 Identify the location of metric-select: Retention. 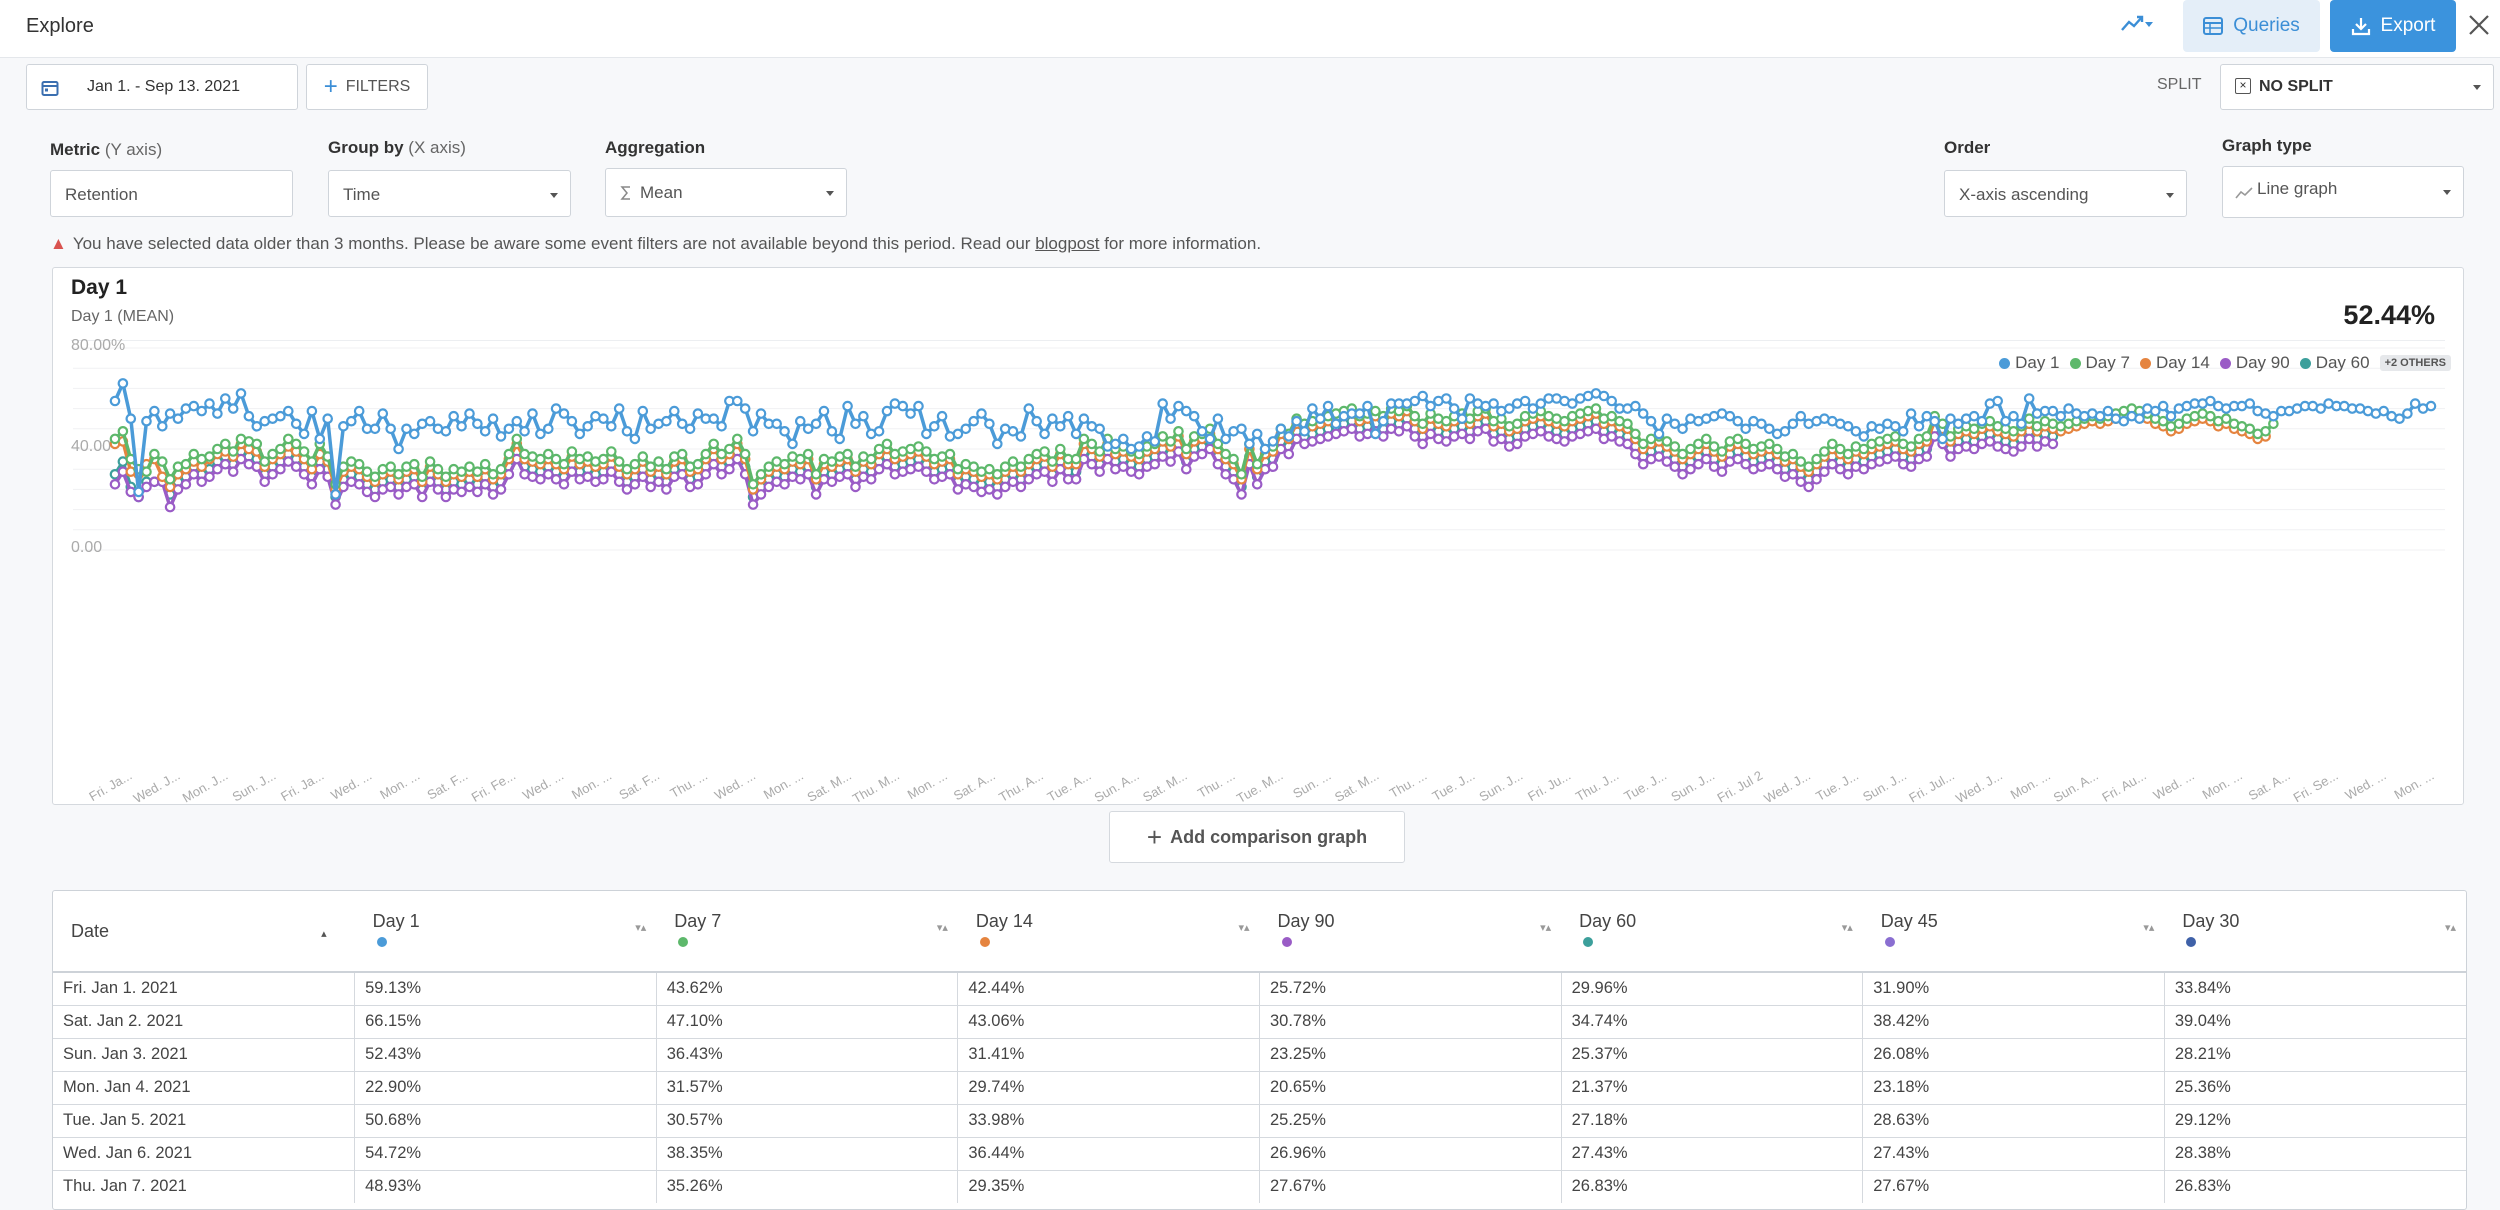
(171, 193).